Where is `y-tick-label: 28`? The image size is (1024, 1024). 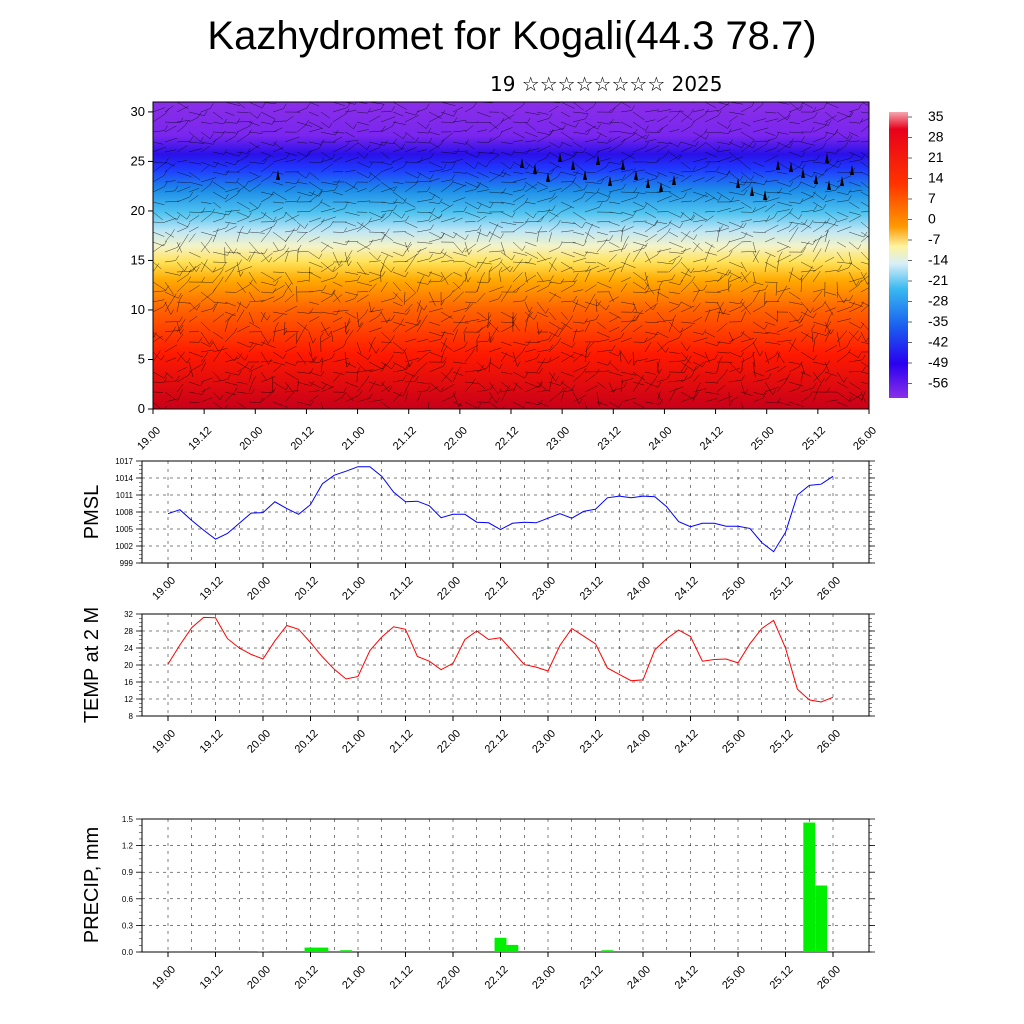
y-tick-label: 28 is located at coordinates (128, 631).